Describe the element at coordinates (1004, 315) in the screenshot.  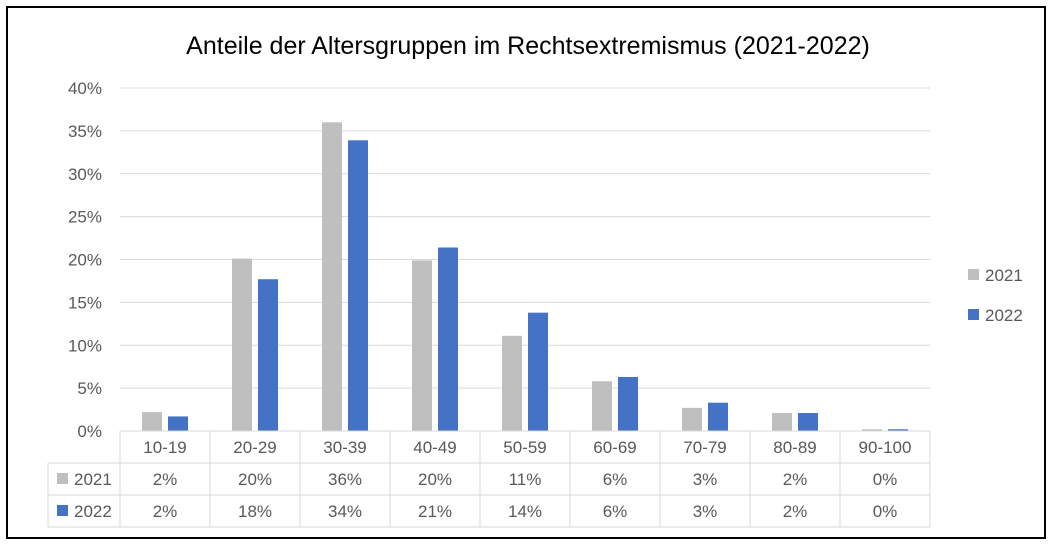
I see `legend-label: 2022` at that location.